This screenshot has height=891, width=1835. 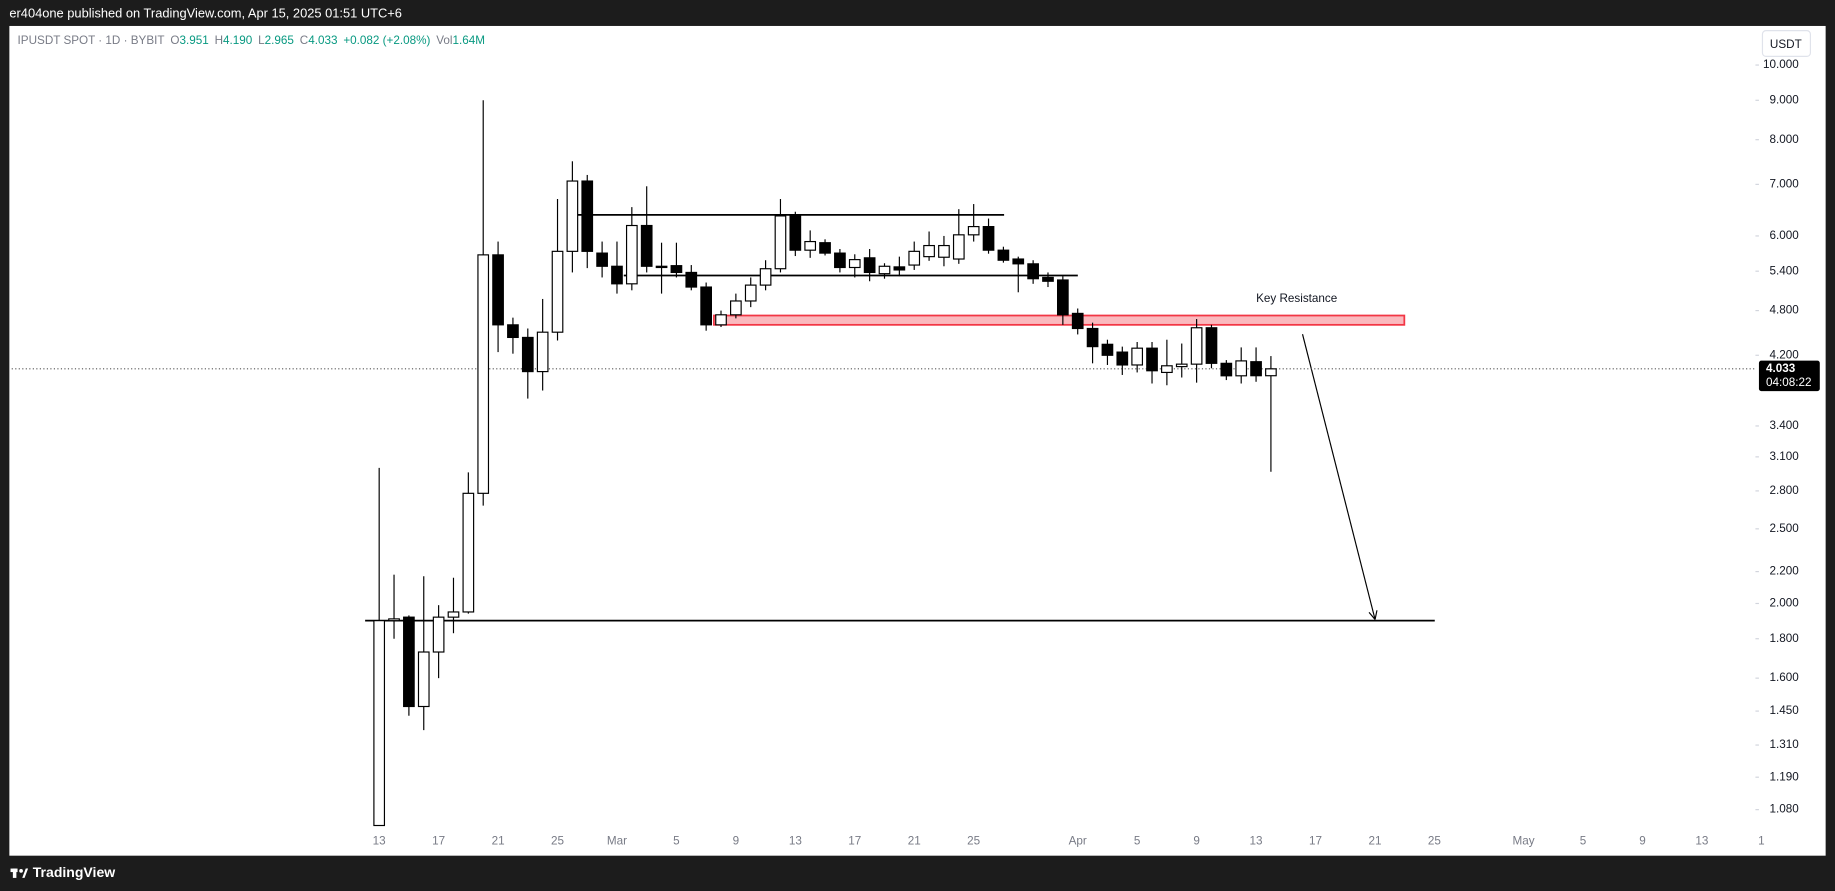 I want to click on o-value: 3.951, so click(x=193, y=40).